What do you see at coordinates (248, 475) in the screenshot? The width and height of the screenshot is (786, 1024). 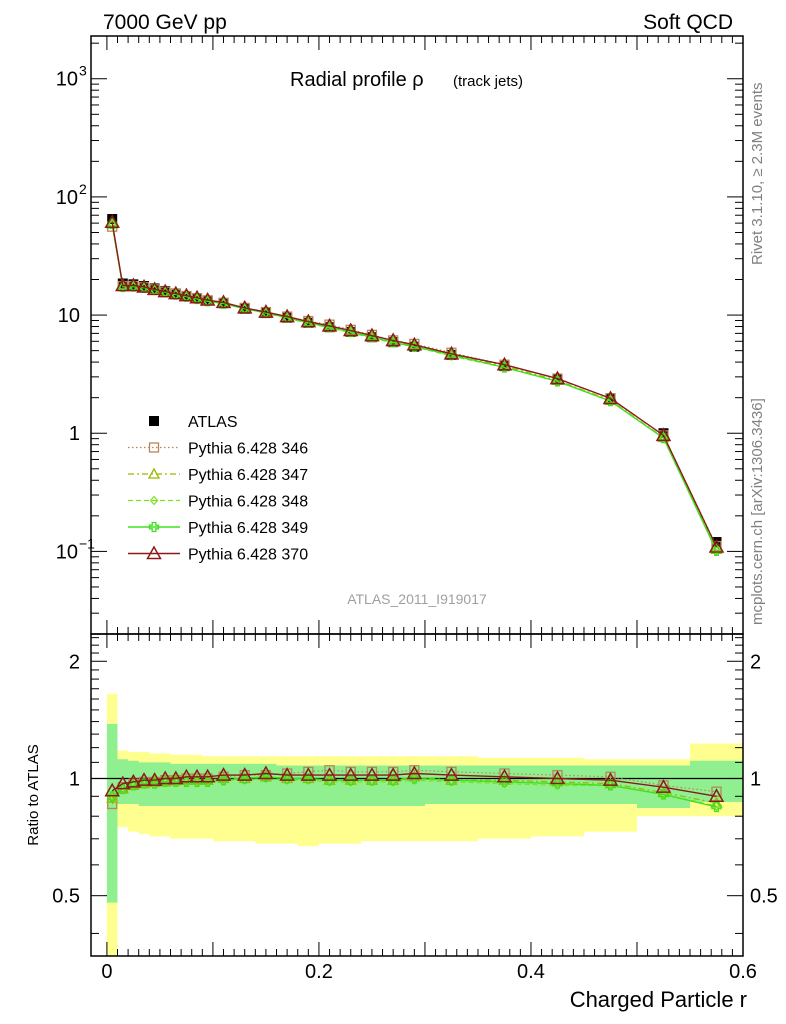 I see `legend-entry-label: Pythia 6.428 347` at bounding box center [248, 475].